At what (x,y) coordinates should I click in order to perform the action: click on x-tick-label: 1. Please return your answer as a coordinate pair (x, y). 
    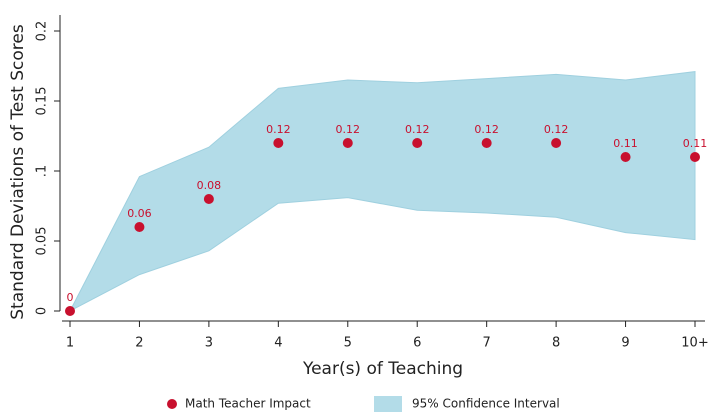
    Looking at the image, I should click on (70, 343).